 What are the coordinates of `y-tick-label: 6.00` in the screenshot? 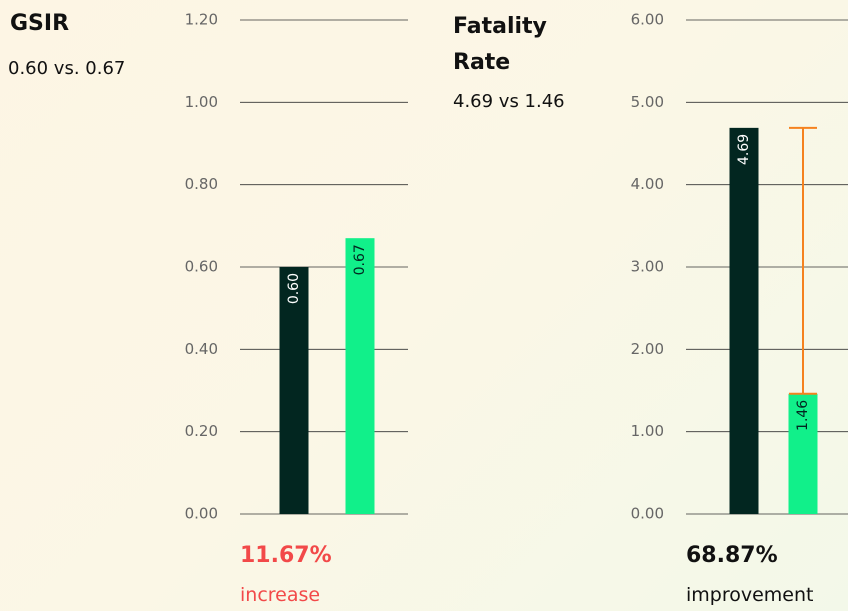 It's located at (647, 20).